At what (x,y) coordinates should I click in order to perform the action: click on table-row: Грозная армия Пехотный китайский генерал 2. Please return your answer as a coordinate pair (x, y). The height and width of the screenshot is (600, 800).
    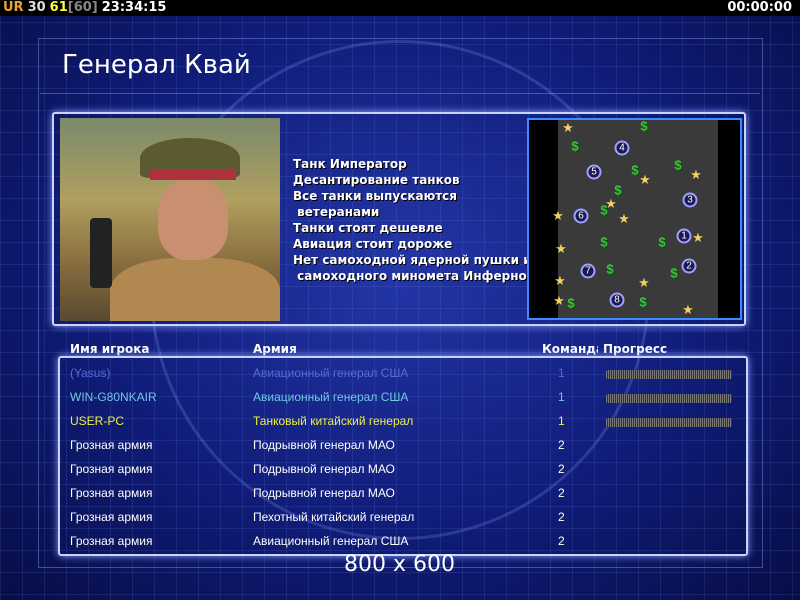
    Looking at the image, I should click on (410, 522).